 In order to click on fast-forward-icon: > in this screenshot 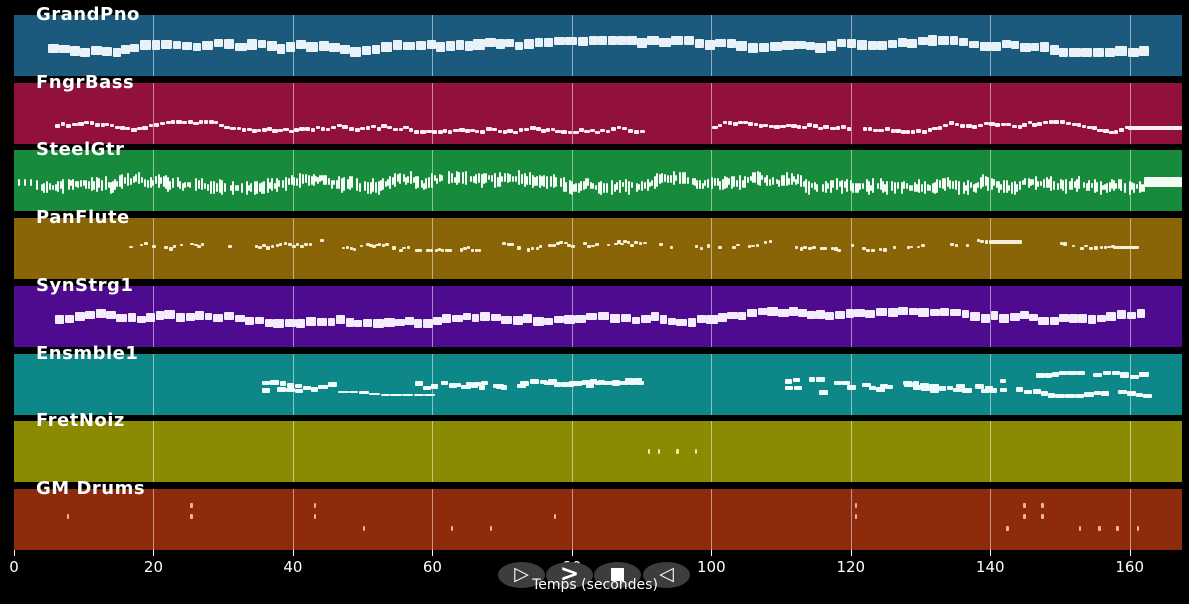, I will do `click(569, 573)`.